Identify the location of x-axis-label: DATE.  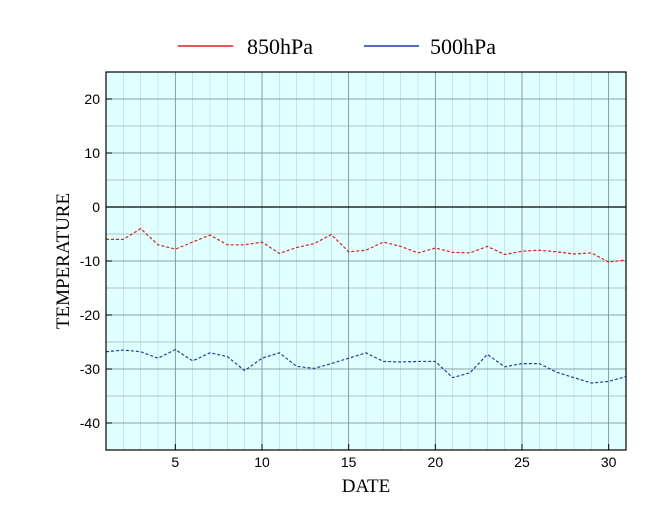
(366, 486).